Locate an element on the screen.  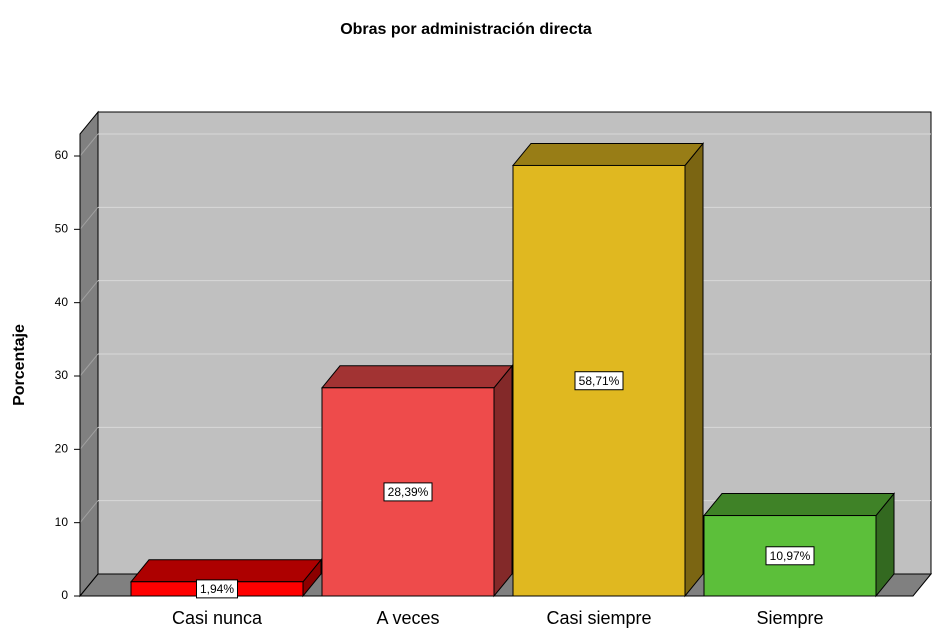
y-tick-label: 40 is located at coordinates (62, 302).